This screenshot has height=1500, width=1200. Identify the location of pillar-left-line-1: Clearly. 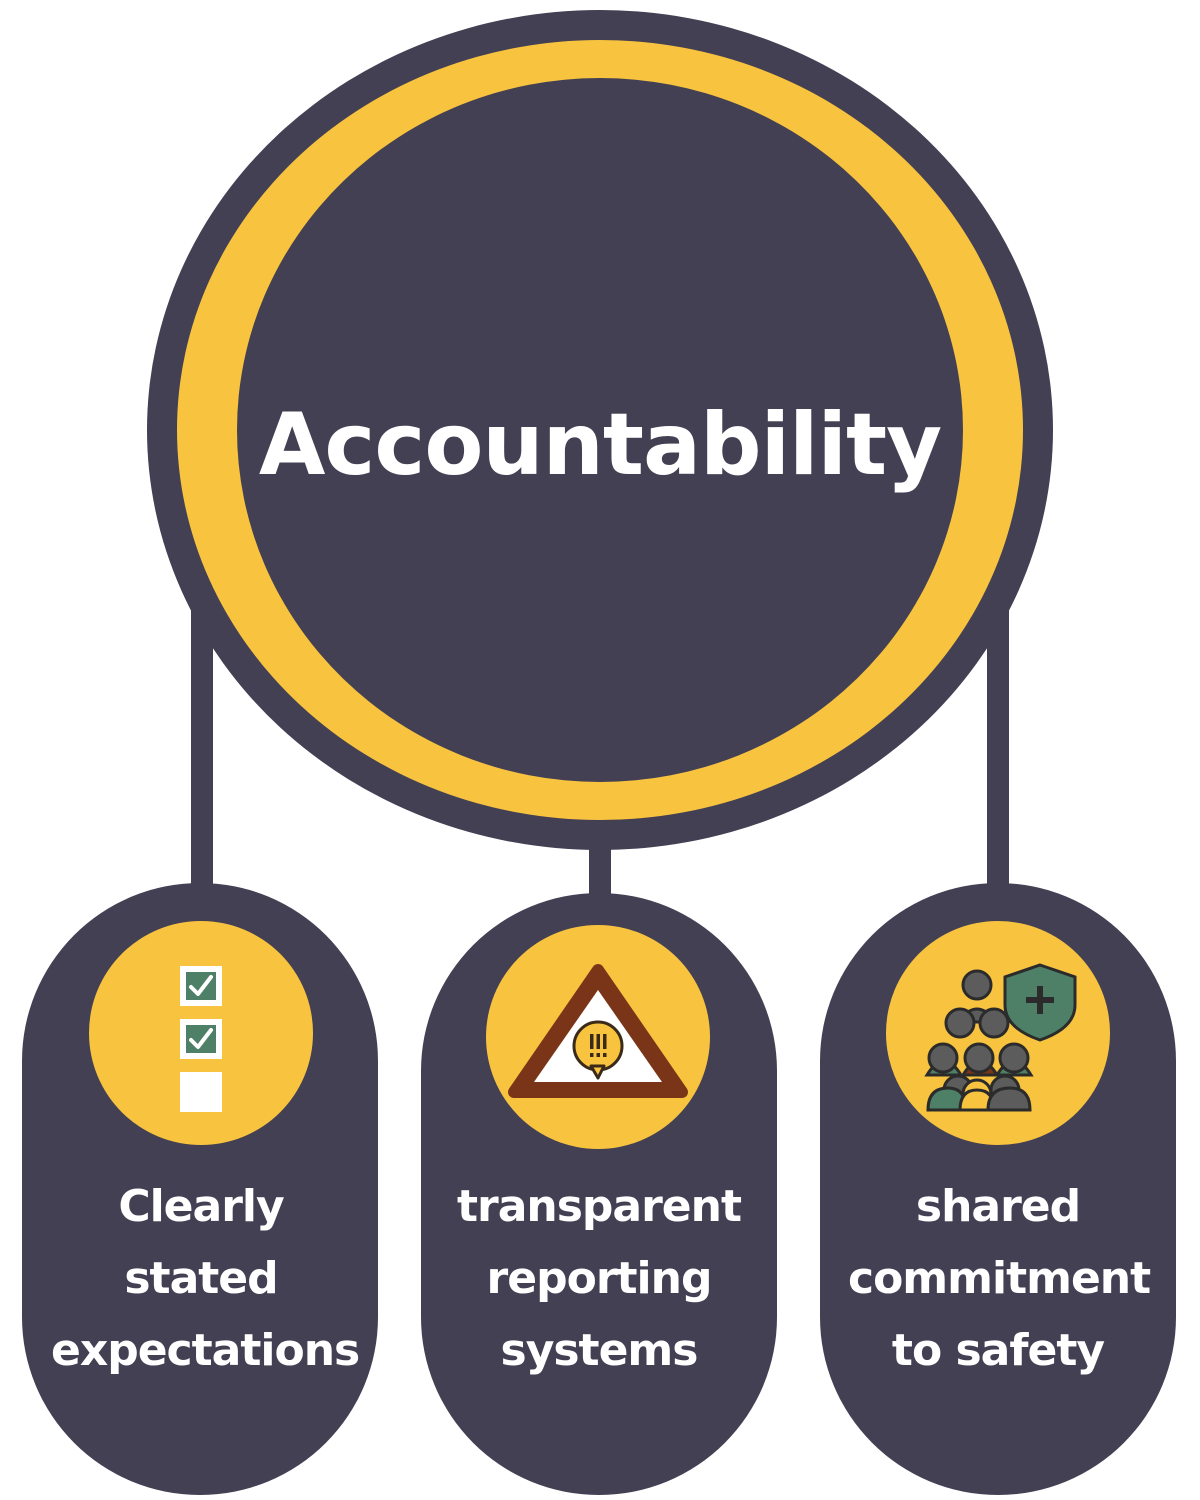
(201, 1206).